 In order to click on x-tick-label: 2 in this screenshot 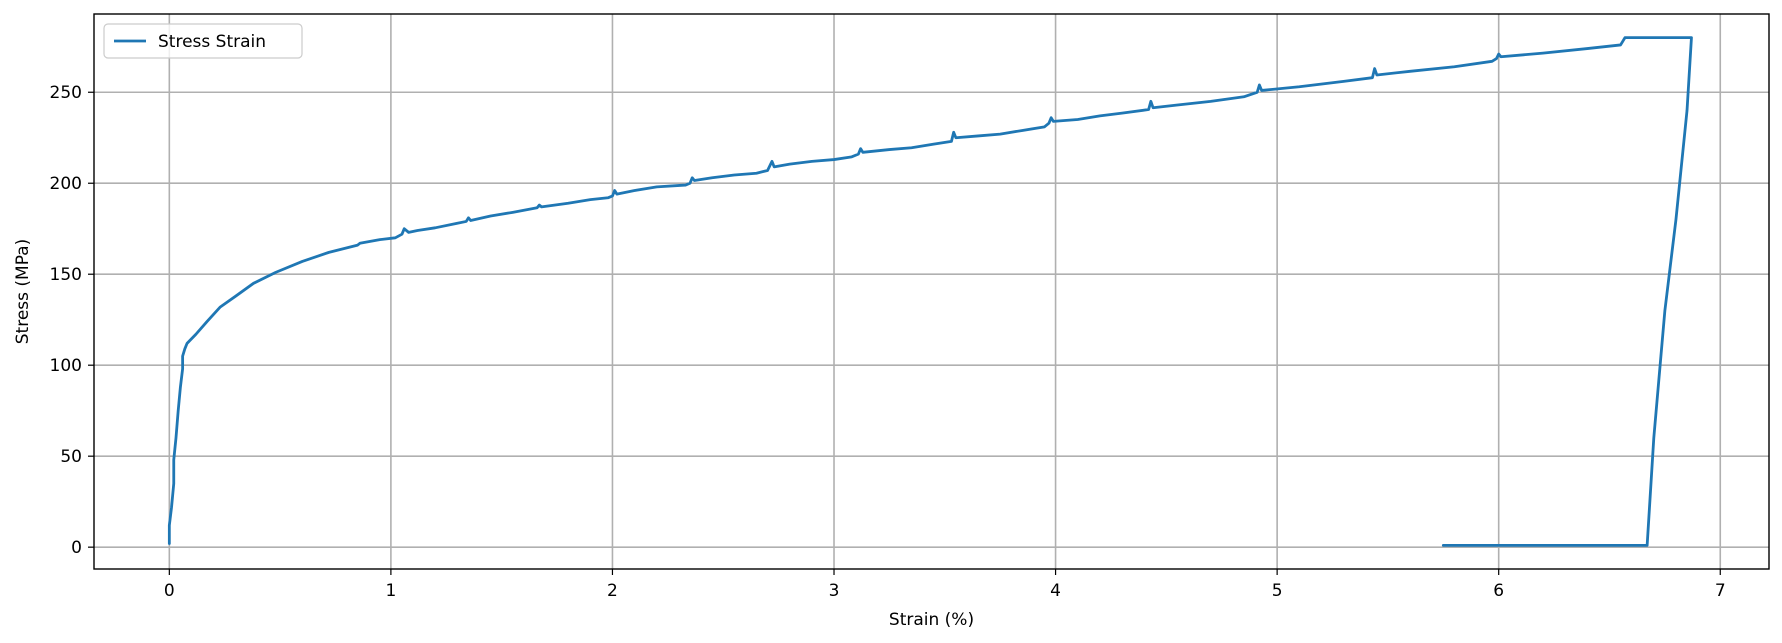, I will do `click(612, 591)`.